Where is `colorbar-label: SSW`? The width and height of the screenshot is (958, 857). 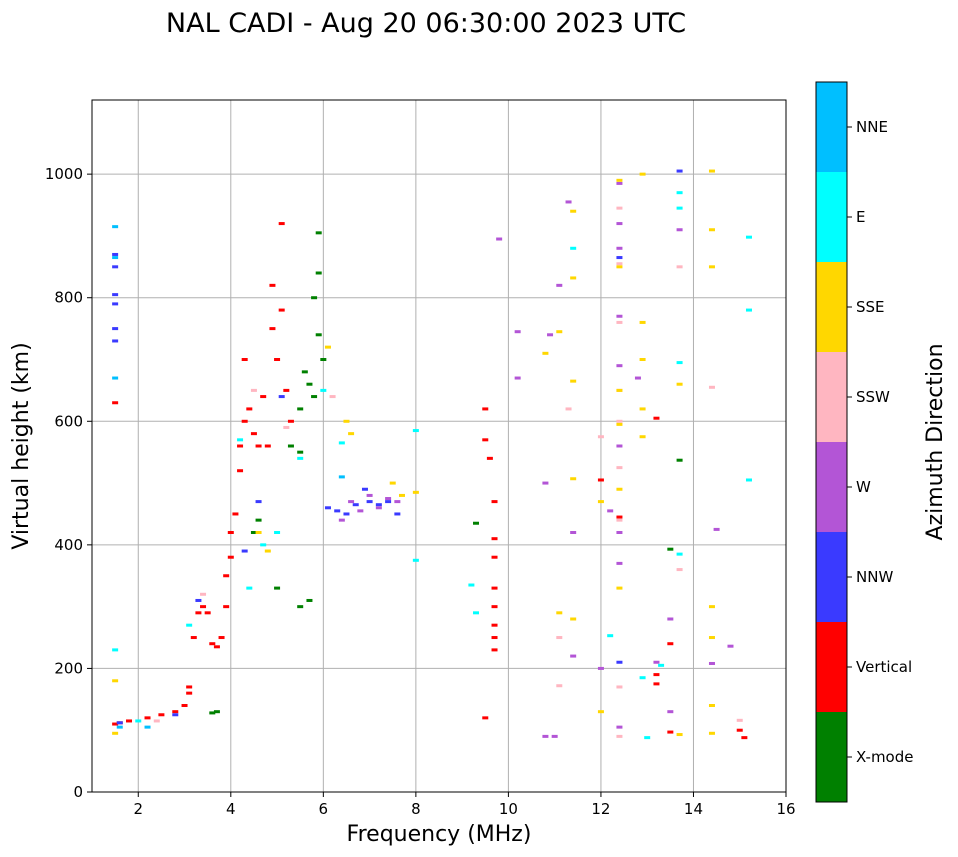 colorbar-label: SSW is located at coordinates (873, 397).